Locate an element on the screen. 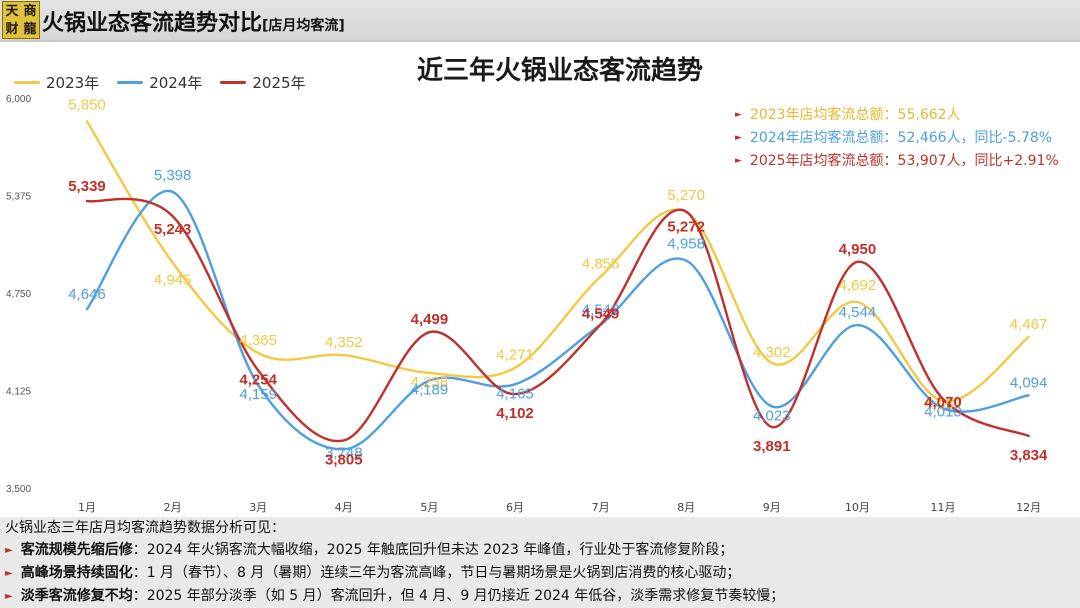  data-label-2024: 3,748 is located at coordinates (344, 452).